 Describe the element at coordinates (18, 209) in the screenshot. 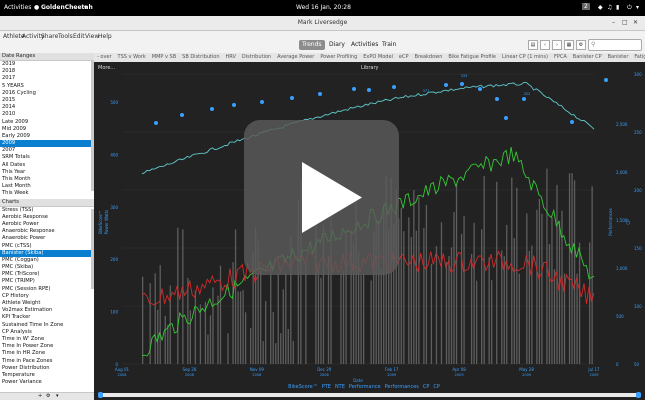

I see `chart-list-item: Stress (TSS)` at that location.